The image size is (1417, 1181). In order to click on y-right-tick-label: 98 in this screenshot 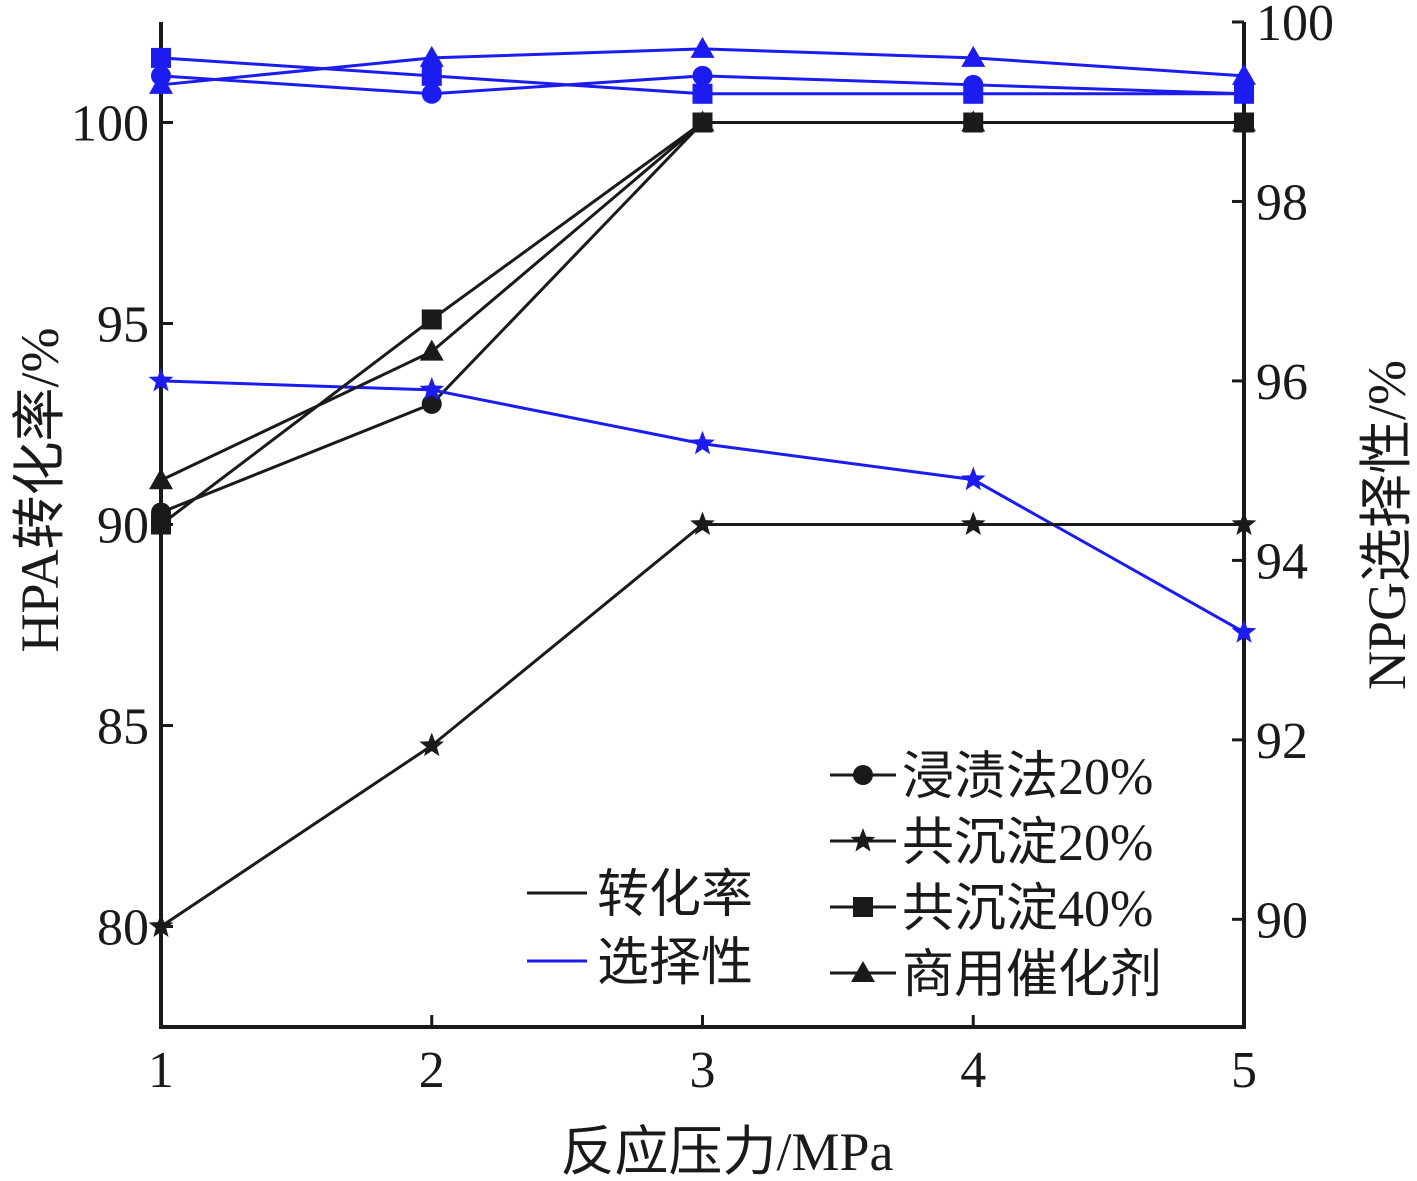, I will do `click(1282, 202)`.